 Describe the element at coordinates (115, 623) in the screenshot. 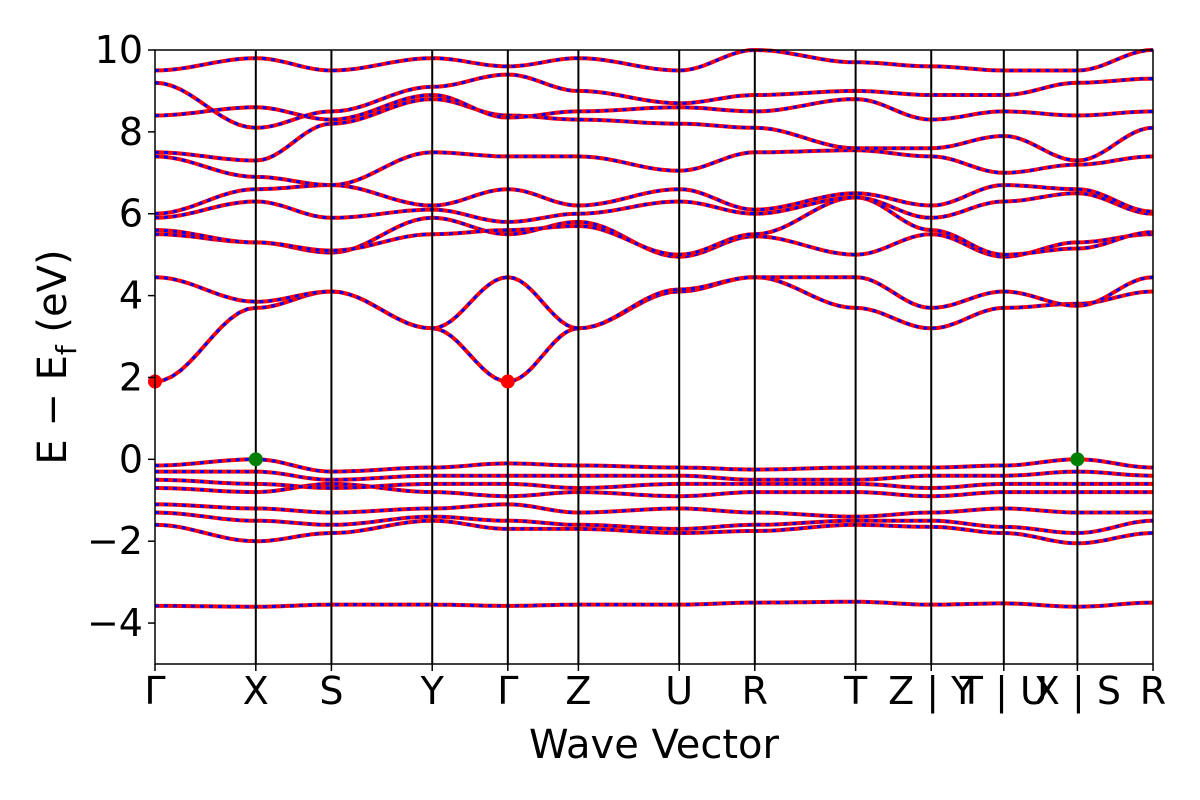

I see `y-tick-label: −4` at that location.